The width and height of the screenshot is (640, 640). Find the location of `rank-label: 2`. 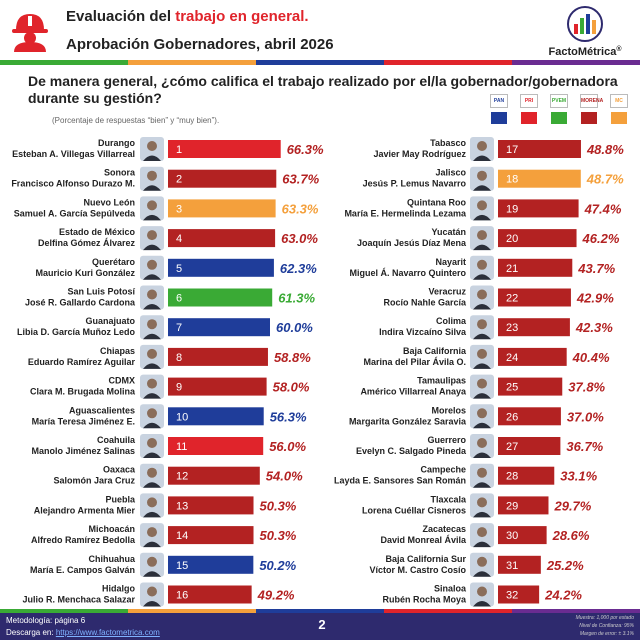

rank-label: 2 is located at coordinates (179, 180).